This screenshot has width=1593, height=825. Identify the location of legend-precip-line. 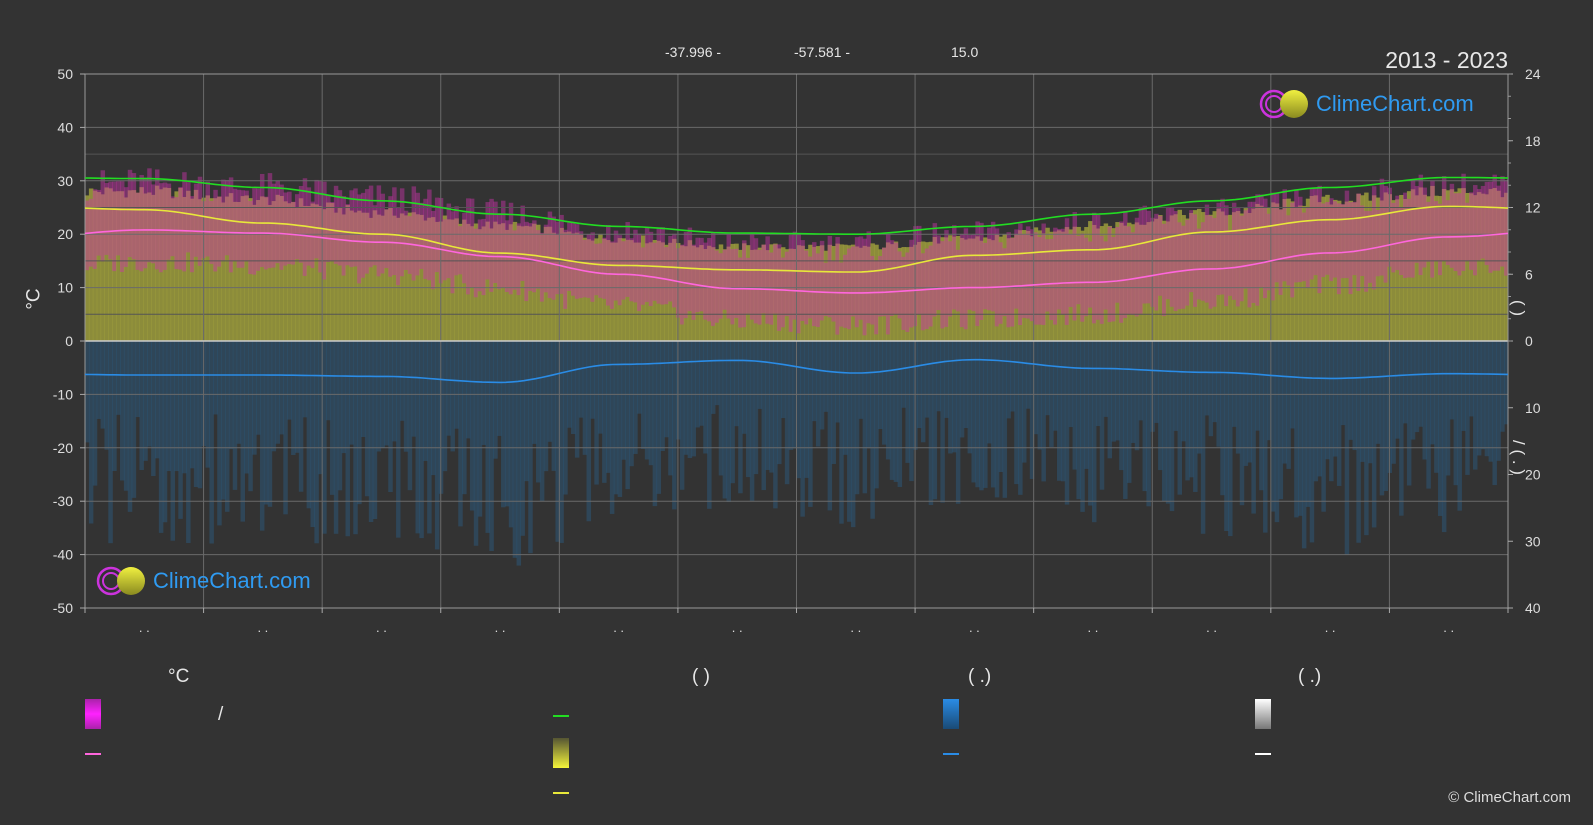
(951, 754).